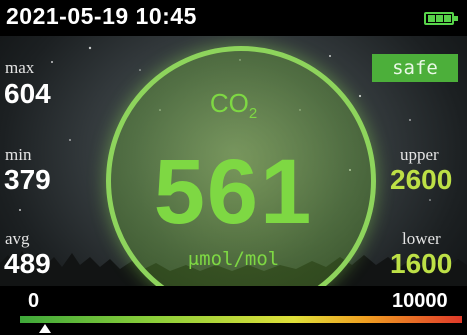 This screenshot has height=335, width=467. What do you see at coordinates (419, 154) in the screenshot?
I see `upper-label: upper` at bounding box center [419, 154].